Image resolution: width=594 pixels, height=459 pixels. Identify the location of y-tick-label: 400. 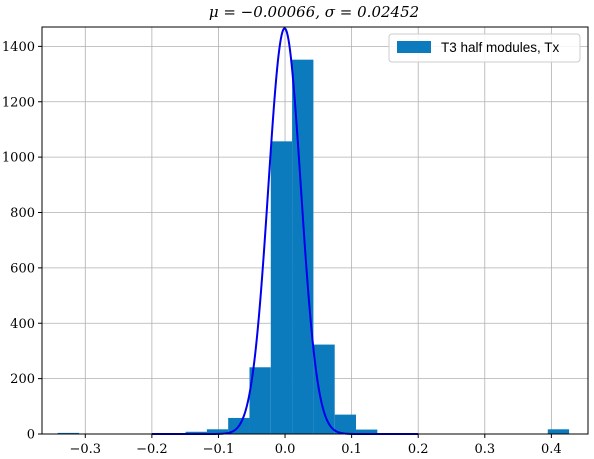
(22, 324).